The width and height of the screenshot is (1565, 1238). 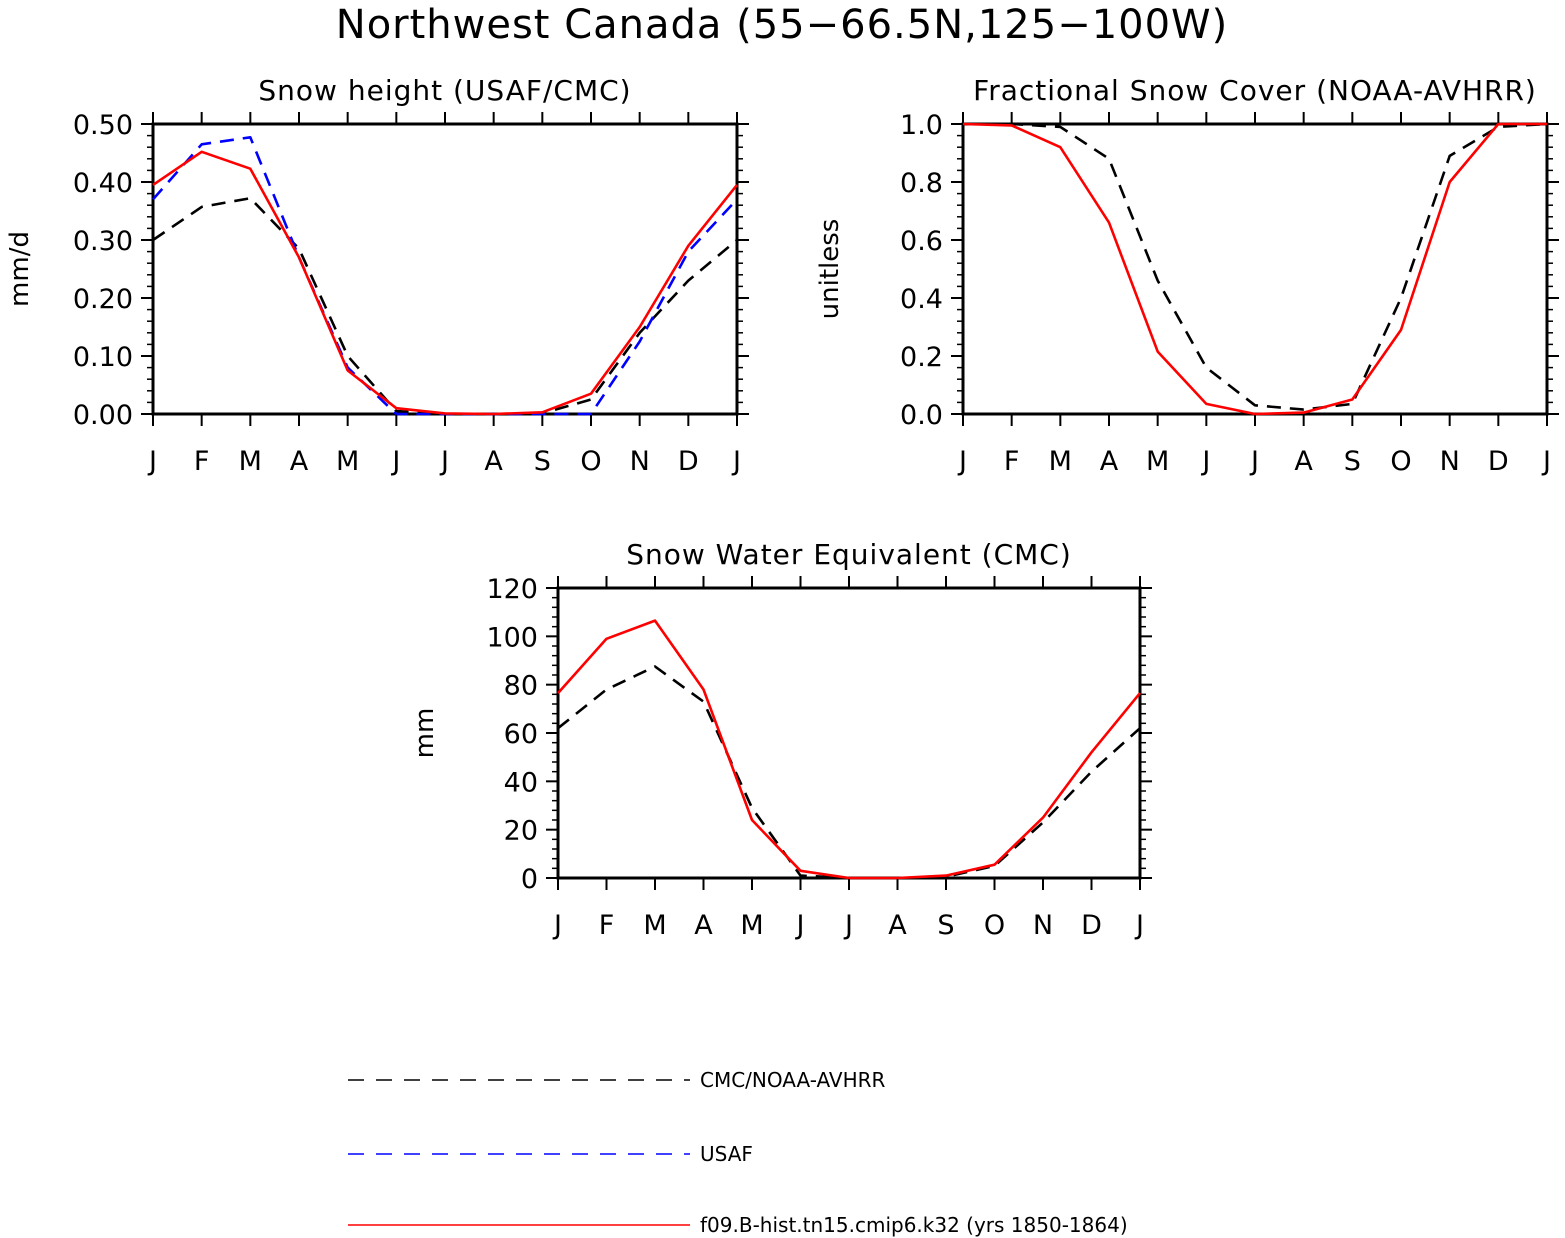 I want to click on y-tick-label: 0.4, so click(x=921, y=299).